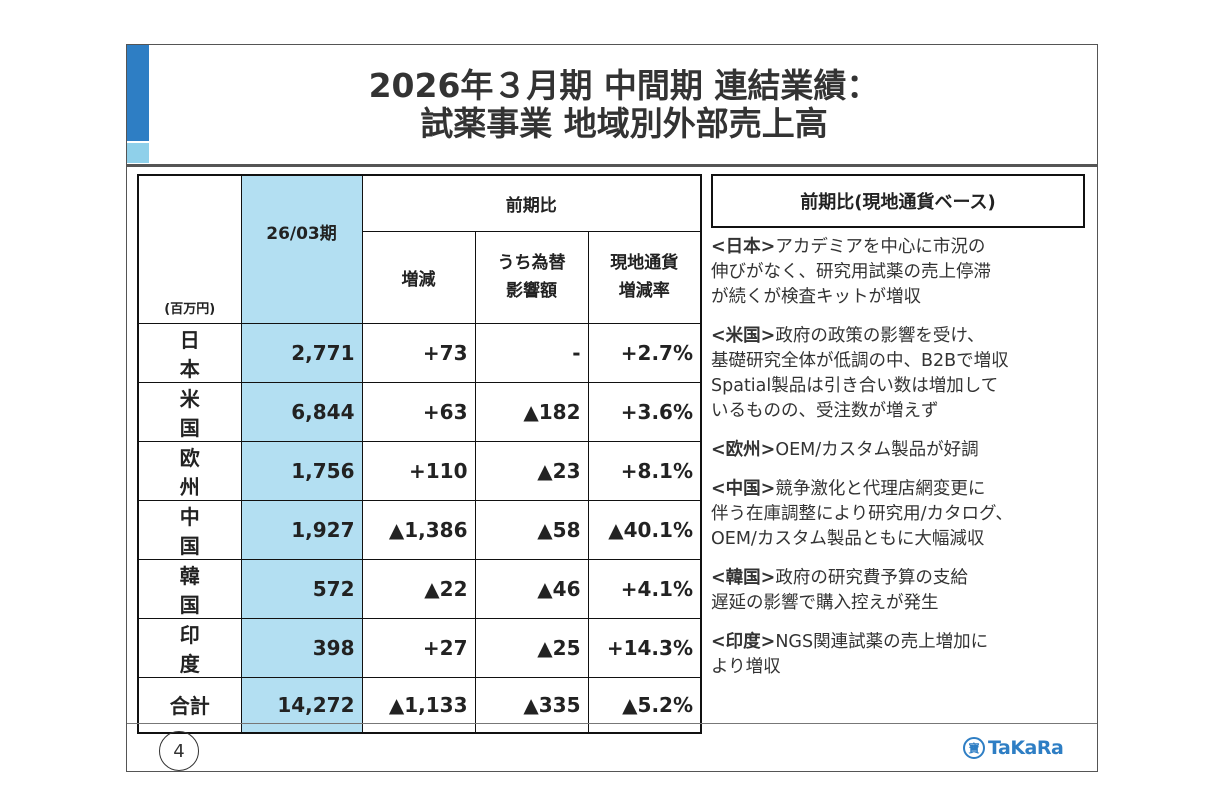 Image resolution: width=1224 pixels, height=786 pixels. I want to click on region-label: 韓国, so click(189, 588).